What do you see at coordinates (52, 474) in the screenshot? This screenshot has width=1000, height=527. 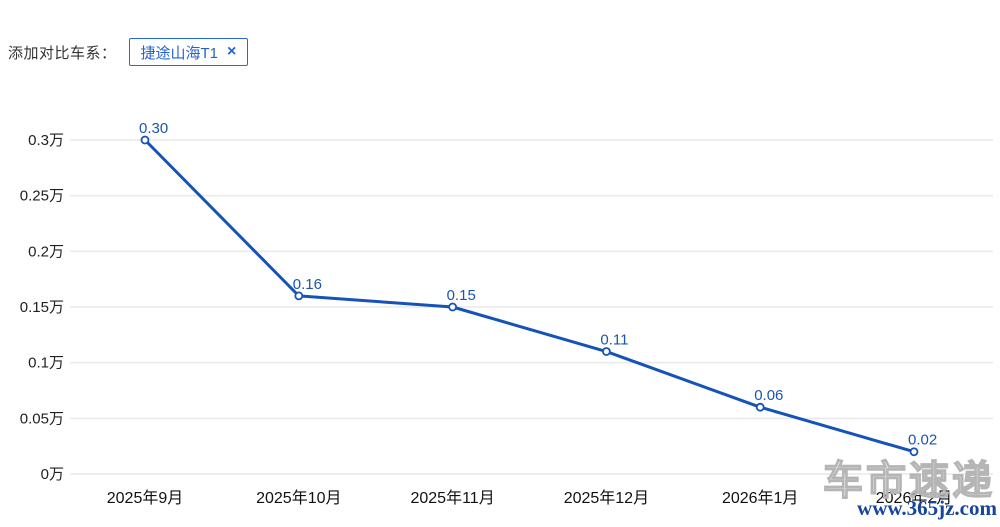 I see `y-tick-label: 0万` at bounding box center [52, 474].